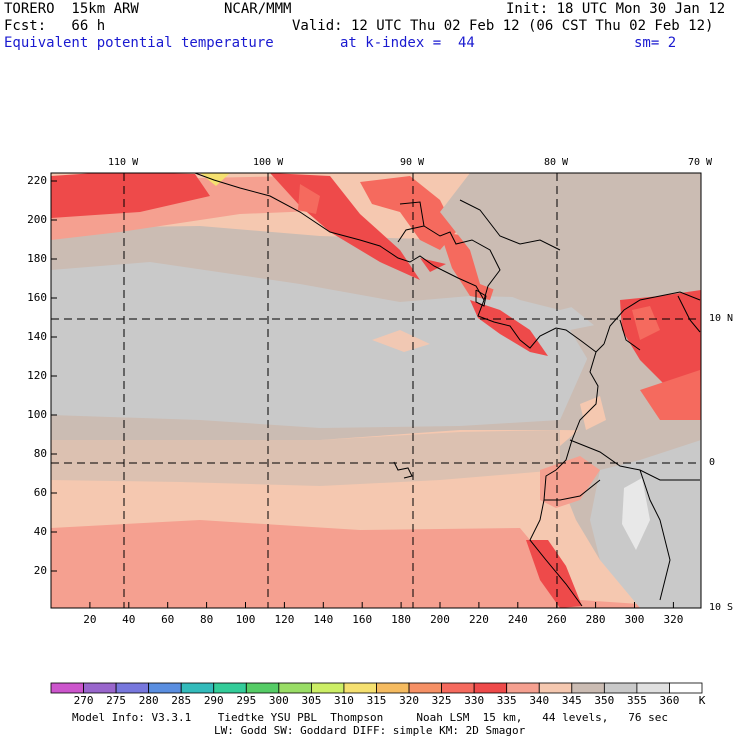 Image resolution: width=740 pixels, height=740 pixels. What do you see at coordinates (55, 26) in the screenshot?
I see `forecast-hour: Fcst: 66 h` at bounding box center [55, 26].